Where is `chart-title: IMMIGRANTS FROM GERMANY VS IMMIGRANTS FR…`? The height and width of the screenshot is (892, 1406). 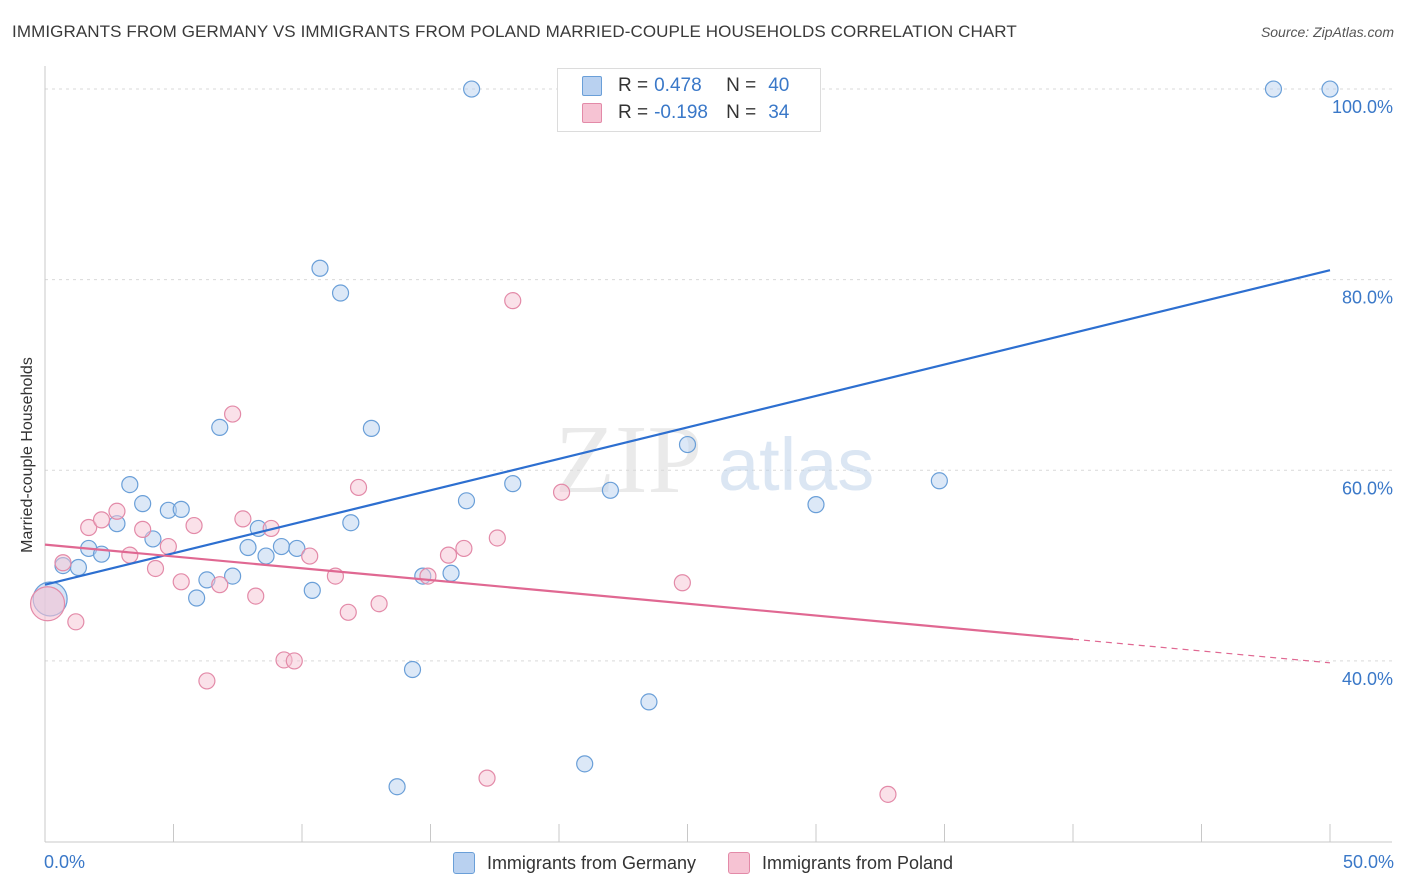 chart-title: IMMIGRANTS FROM GERMANY VS IMMIGRANTS FR… is located at coordinates (514, 31).